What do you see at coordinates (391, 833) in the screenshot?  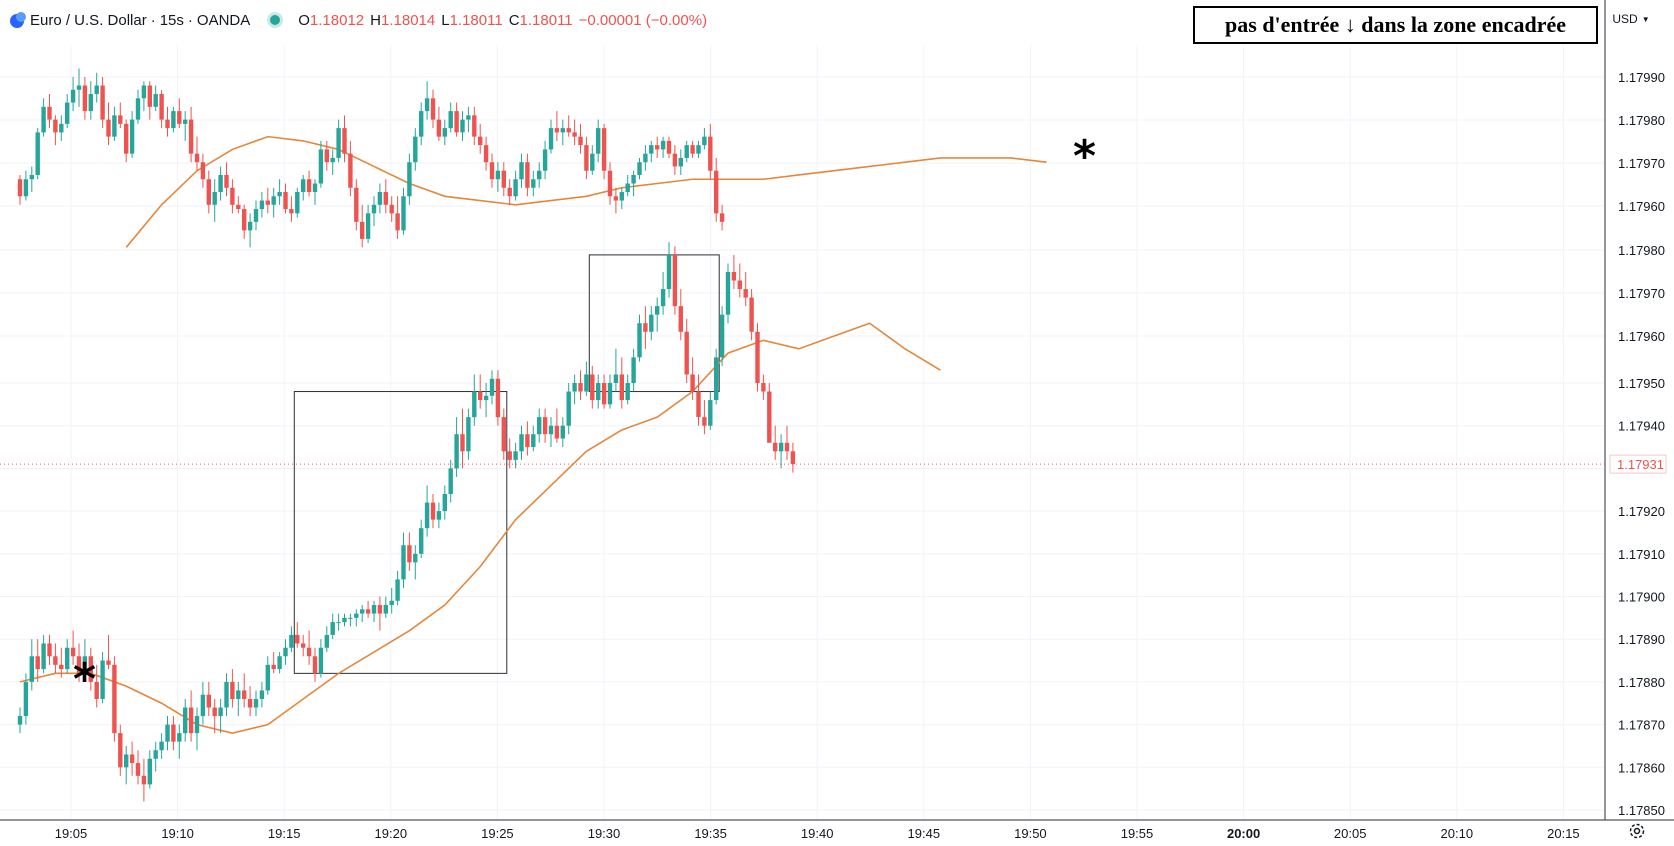 I see `x-tick-label: 19:20` at bounding box center [391, 833].